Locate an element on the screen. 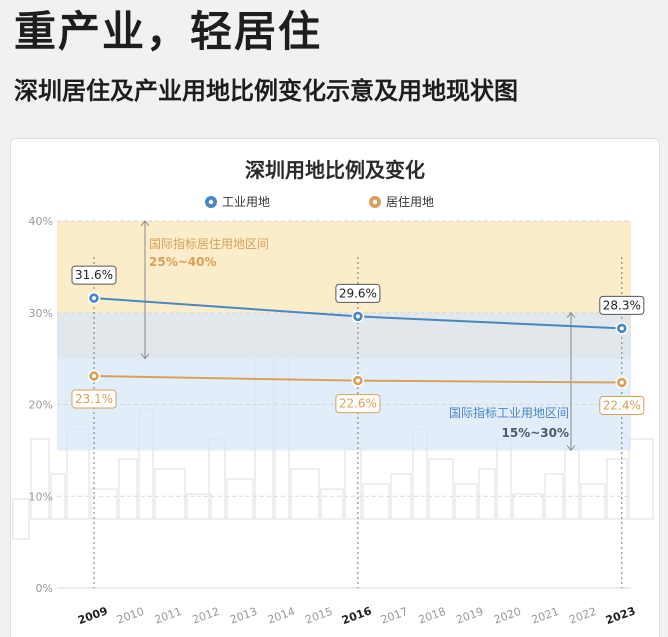 The width and height of the screenshot is (668, 637). x-tick-label: 2014 is located at coordinates (281, 616).